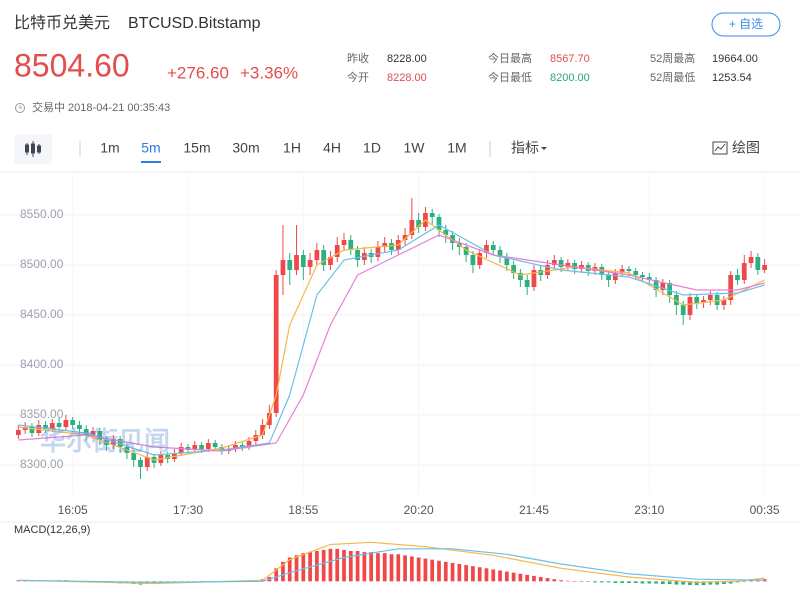 The image size is (800, 595). I want to click on price-change: +276.60, so click(198, 72).